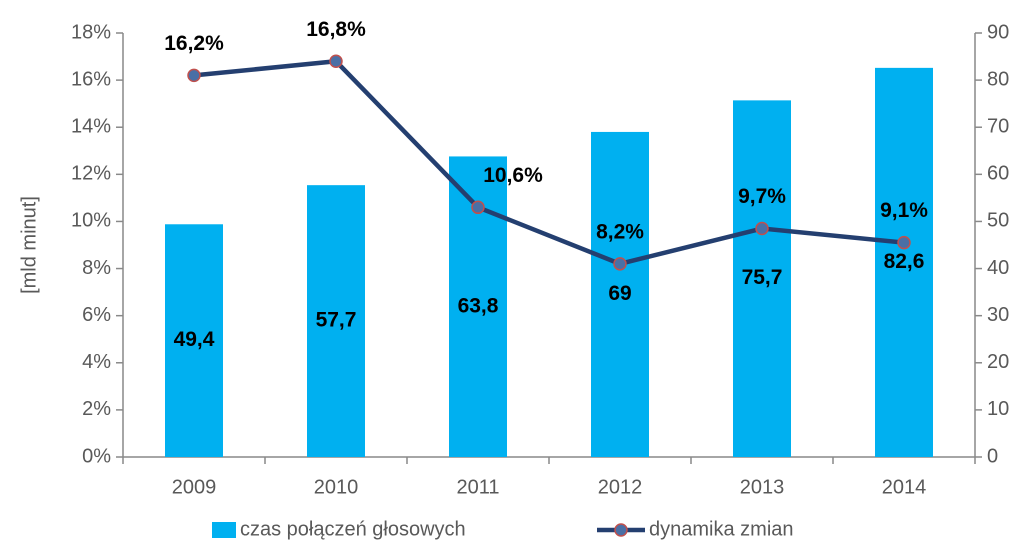 The width and height of the screenshot is (1030, 546). I want to click on x-tick-label: 2012, so click(620, 487).